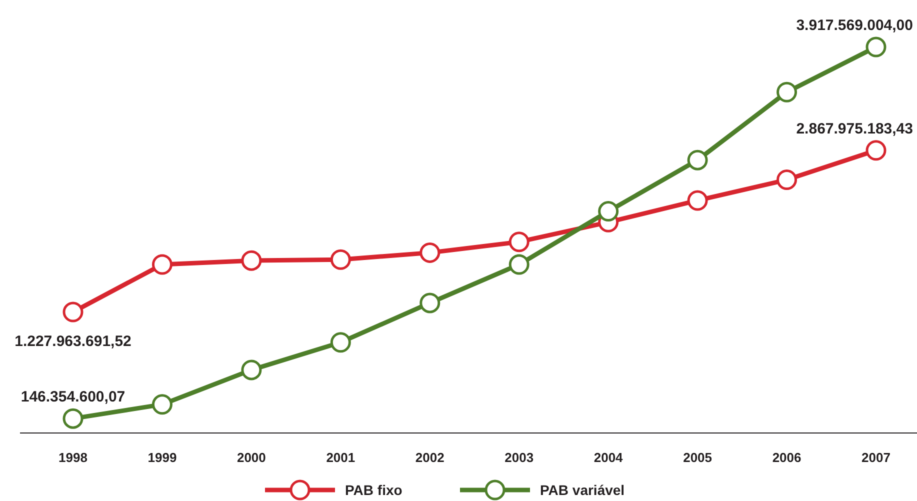 The width and height of the screenshot is (917, 501). Describe the element at coordinates (341, 457) in the screenshot. I see `x-tick-label: 2001` at that location.